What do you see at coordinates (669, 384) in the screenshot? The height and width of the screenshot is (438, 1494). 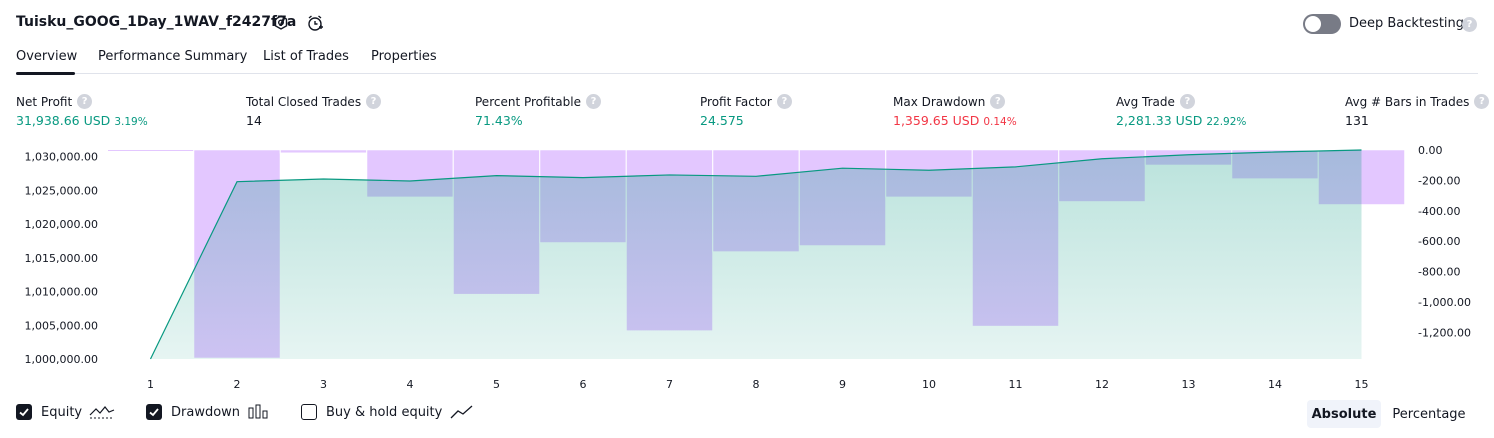 I see `x-axis-tick-label: 7` at bounding box center [669, 384].